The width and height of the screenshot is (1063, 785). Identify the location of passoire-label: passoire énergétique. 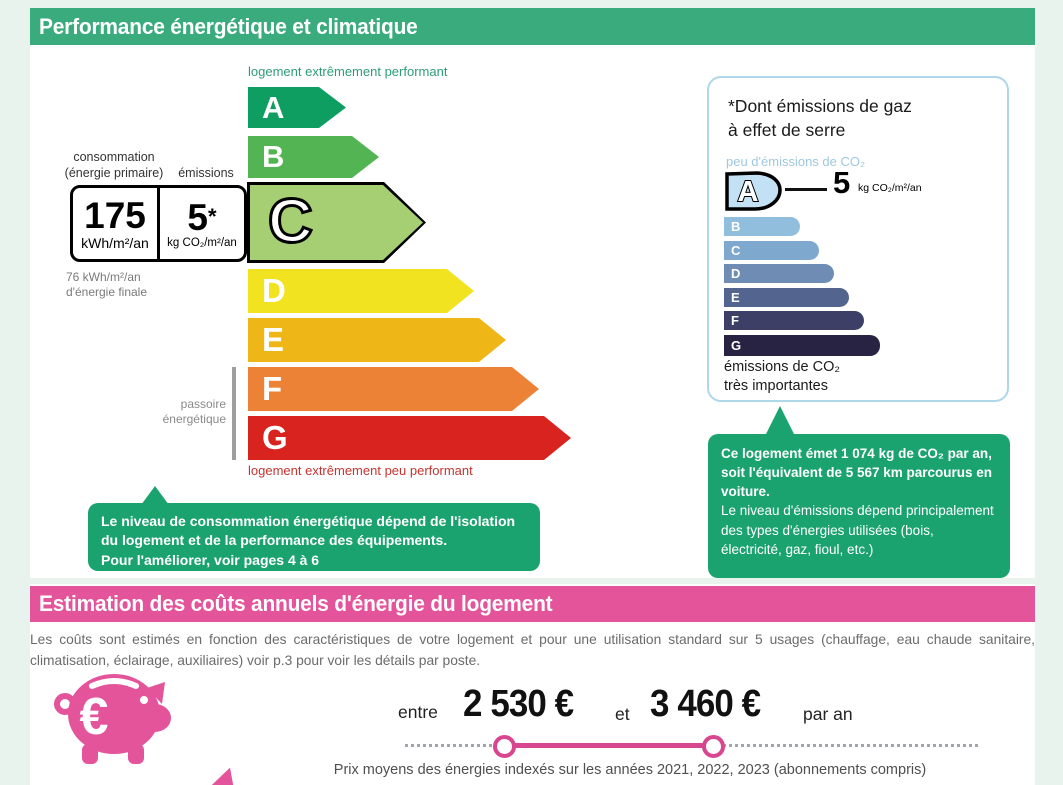
(187, 412).